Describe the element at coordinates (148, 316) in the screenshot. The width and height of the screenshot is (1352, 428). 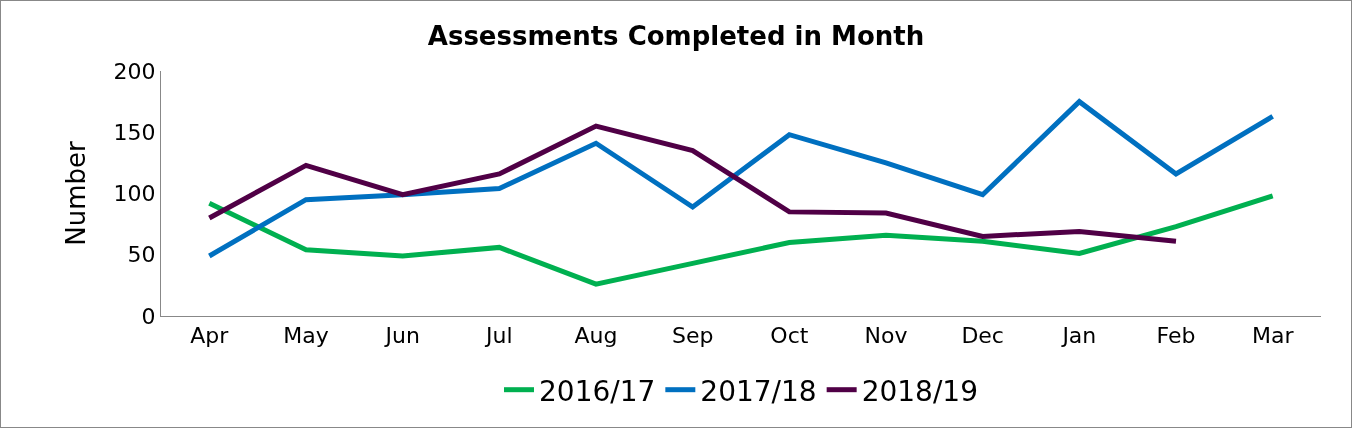
I see `y-tick-label: 0` at that location.